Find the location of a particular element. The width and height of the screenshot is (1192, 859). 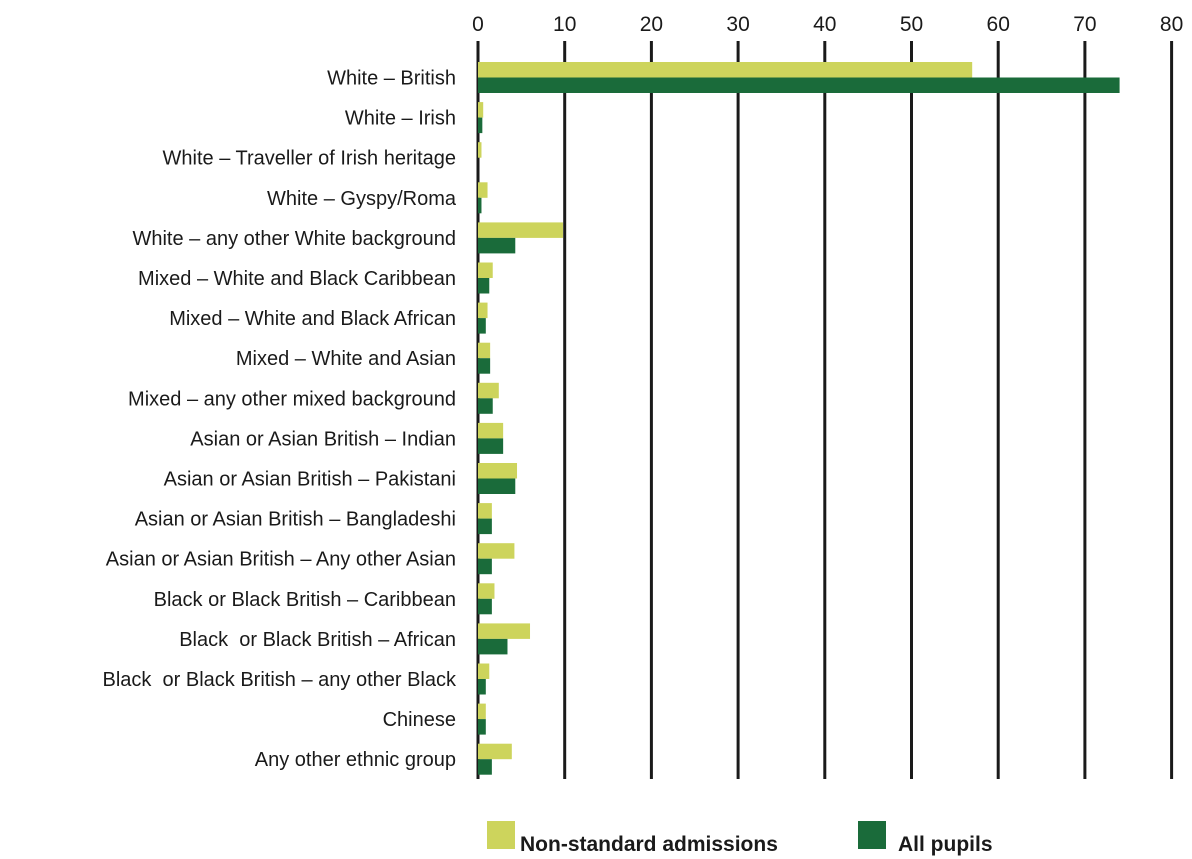

category-label-15: Black or Black British – any other Black is located at coordinates (280, 680).